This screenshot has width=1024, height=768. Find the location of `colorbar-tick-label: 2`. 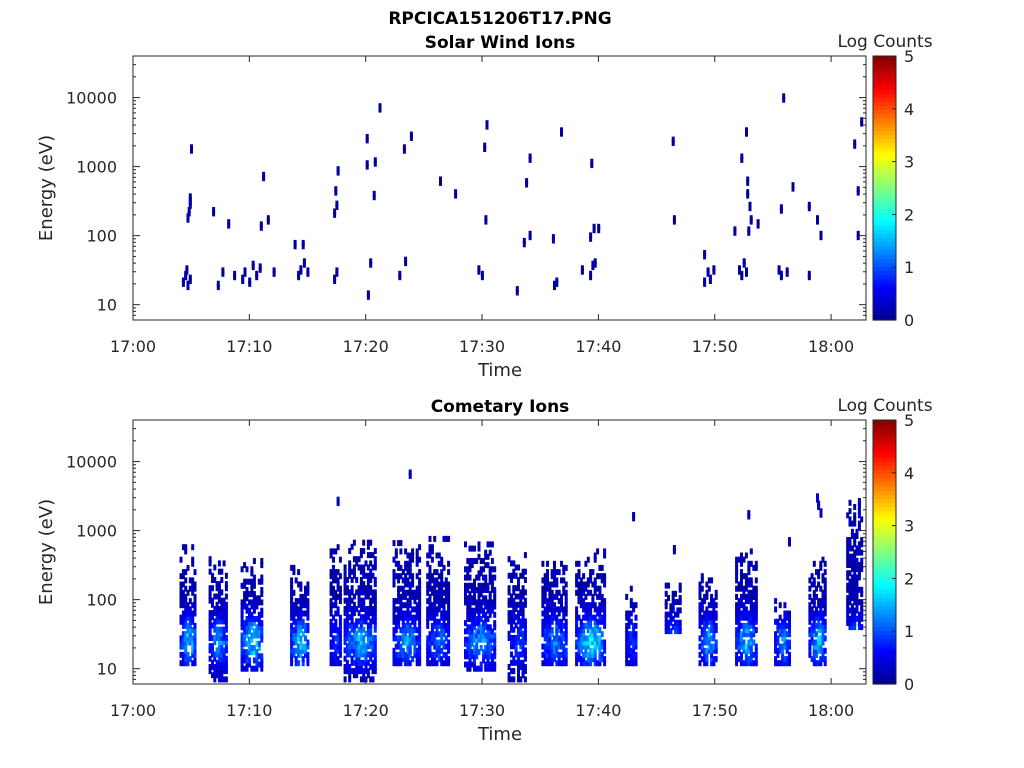

colorbar-tick-label: 2 is located at coordinates (909, 578).